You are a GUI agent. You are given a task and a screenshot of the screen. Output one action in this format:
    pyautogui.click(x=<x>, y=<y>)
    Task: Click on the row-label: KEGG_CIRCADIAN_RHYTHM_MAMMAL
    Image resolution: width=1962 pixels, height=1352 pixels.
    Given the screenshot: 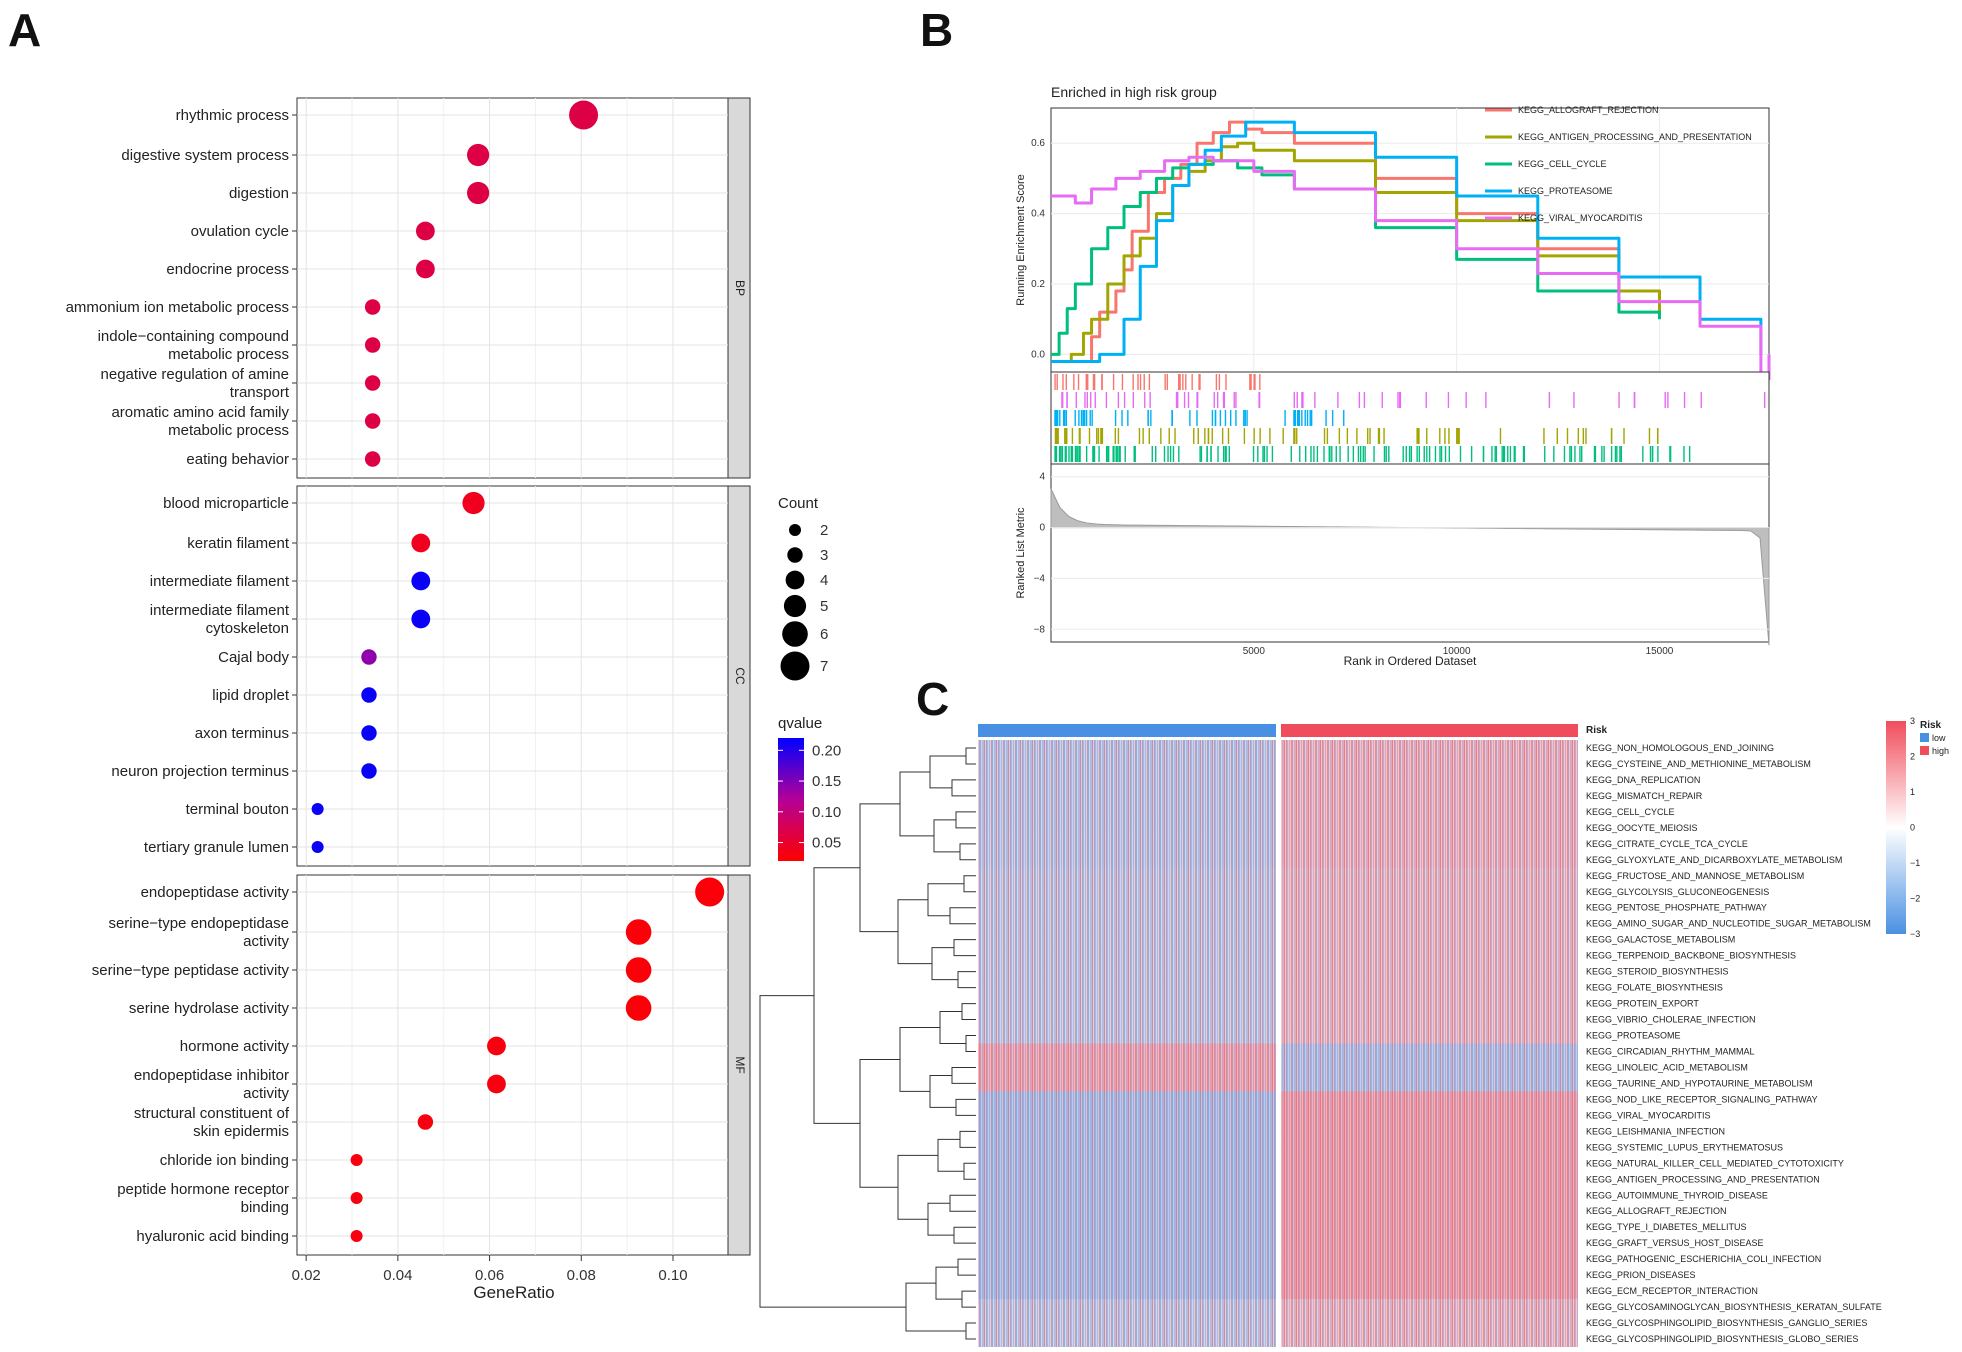 What is the action you would take?
    pyautogui.click(x=1670, y=1051)
    